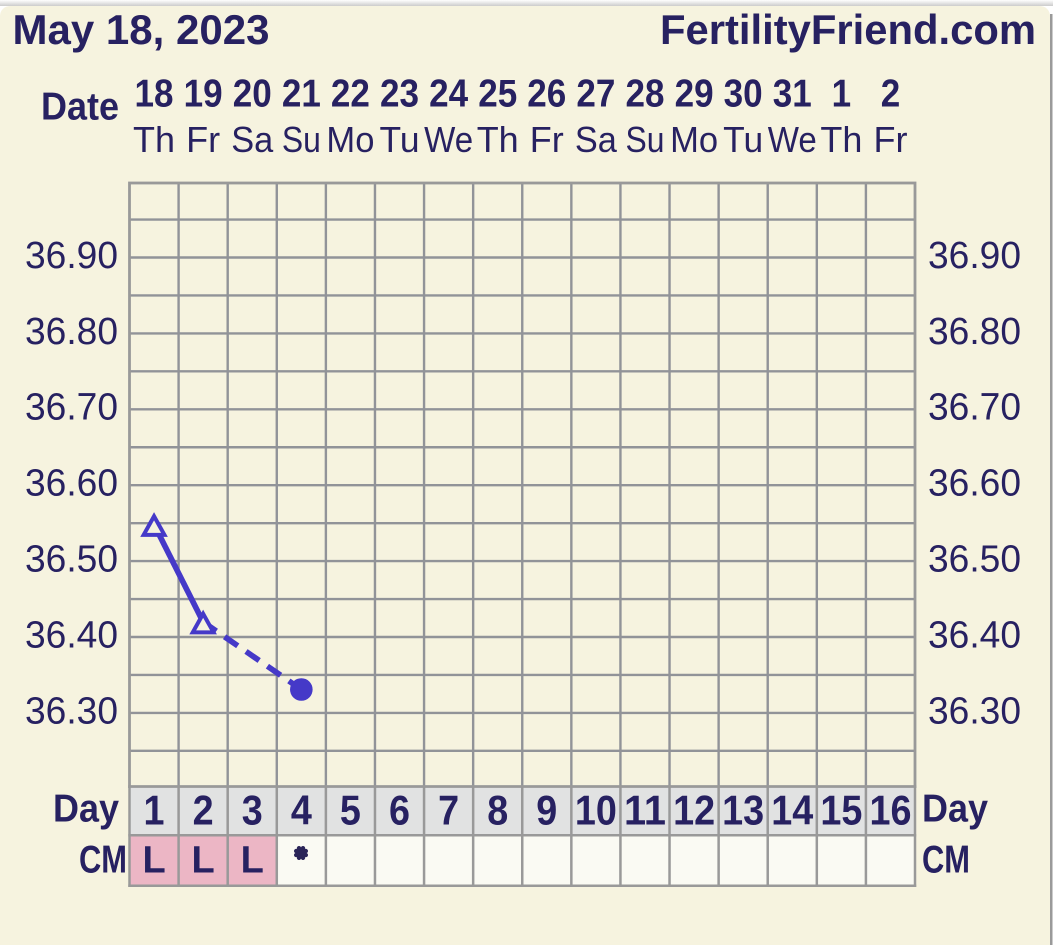 This screenshot has height=945, width=1053. What do you see at coordinates (694, 94) in the screenshot?
I see `svg-text: 29` at bounding box center [694, 94].